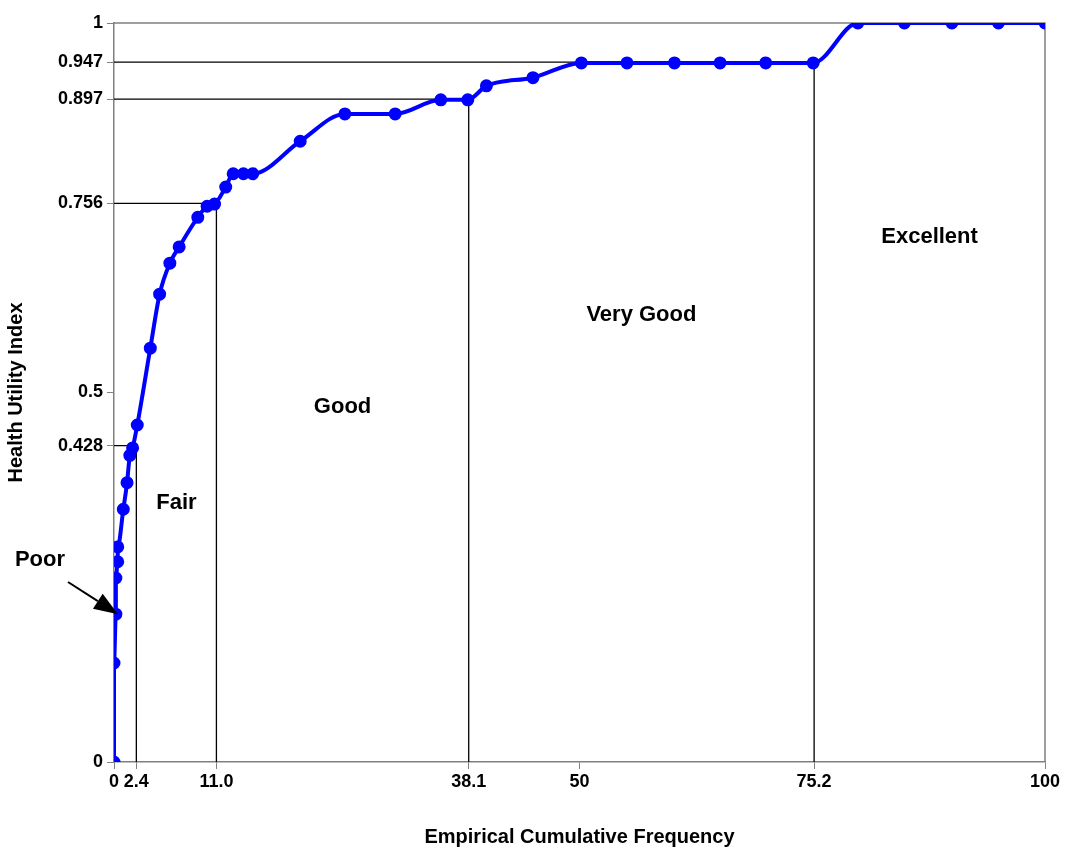 The width and height of the screenshot is (1071, 853). Describe the element at coordinates (40, 559) in the screenshot. I see `text: Poor` at that location.